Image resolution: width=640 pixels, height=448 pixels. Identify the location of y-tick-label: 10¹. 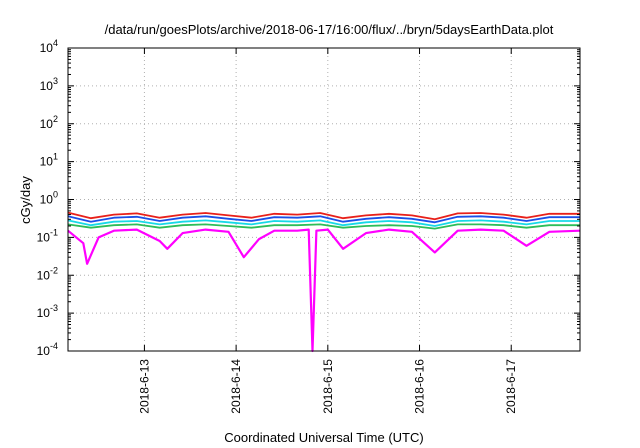
(49, 160).